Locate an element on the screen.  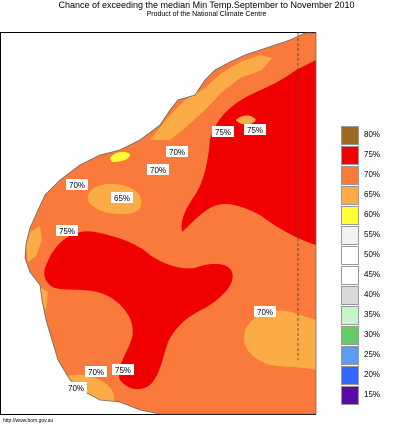
legend-item: 80% is located at coordinates (370, 136).